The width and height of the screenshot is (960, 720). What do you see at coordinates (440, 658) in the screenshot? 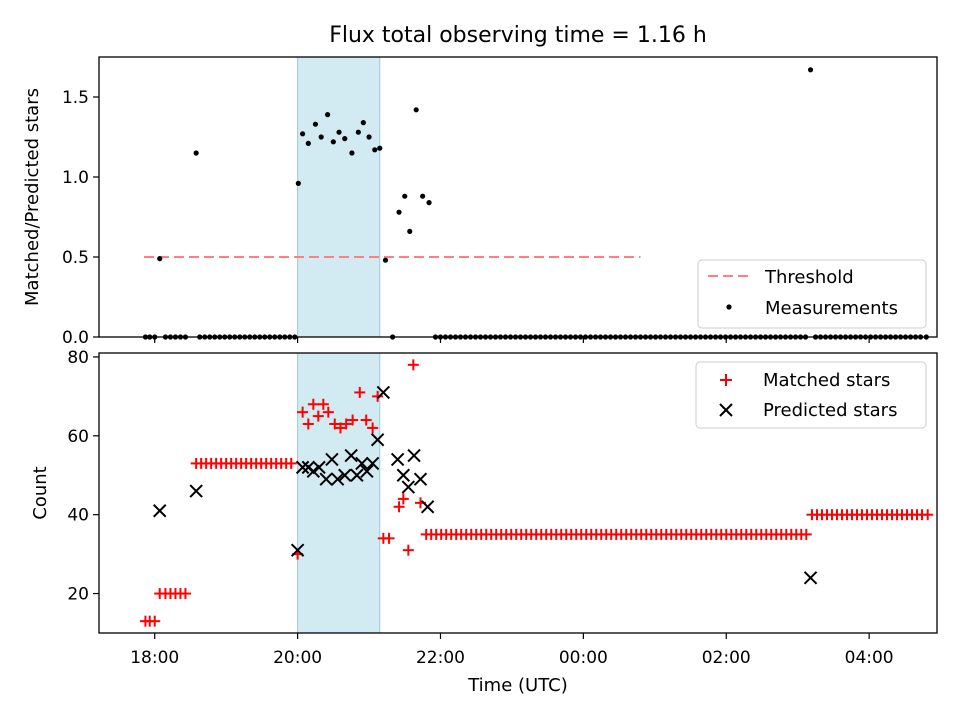
I see `x-tick-label: 22:00` at bounding box center [440, 658].